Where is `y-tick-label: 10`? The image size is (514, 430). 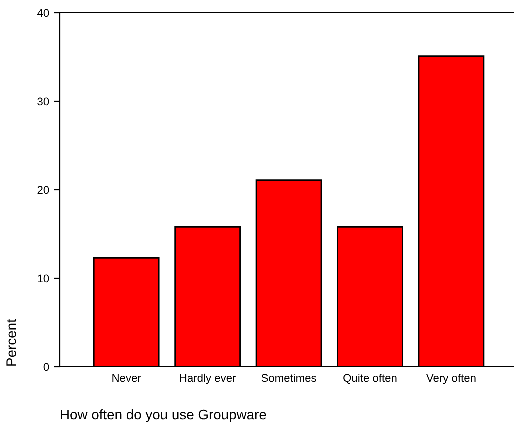 y-tick-label: 10 is located at coordinates (44, 278).